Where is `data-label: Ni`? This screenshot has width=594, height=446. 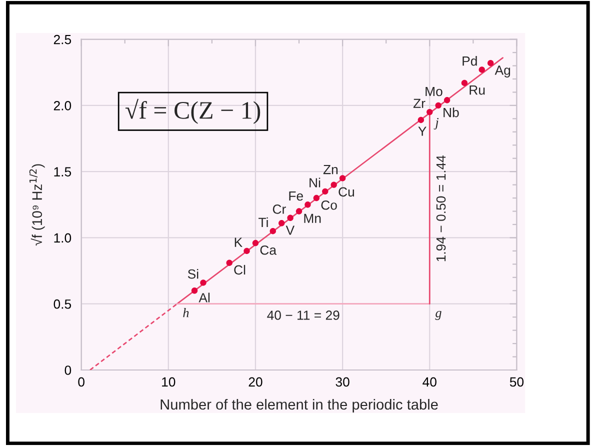 data-label: Ni is located at coordinates (315, 183).